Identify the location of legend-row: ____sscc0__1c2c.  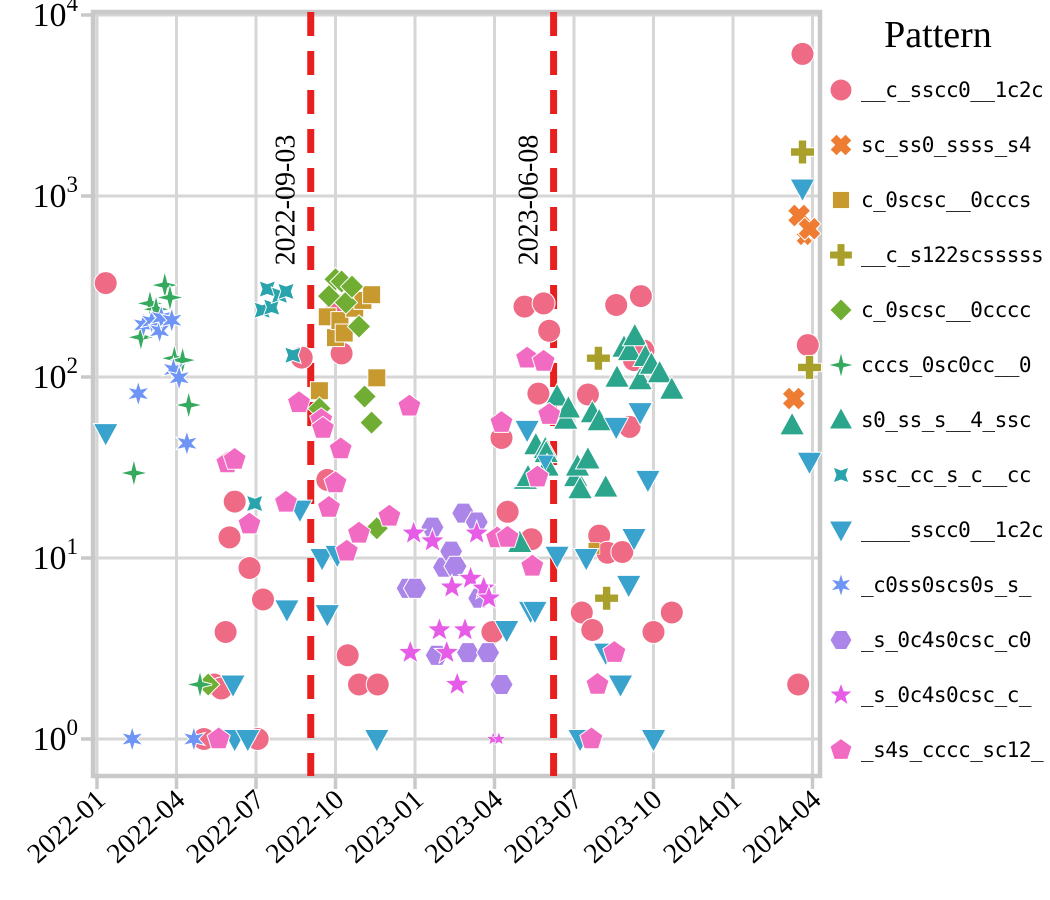
(938, 529).